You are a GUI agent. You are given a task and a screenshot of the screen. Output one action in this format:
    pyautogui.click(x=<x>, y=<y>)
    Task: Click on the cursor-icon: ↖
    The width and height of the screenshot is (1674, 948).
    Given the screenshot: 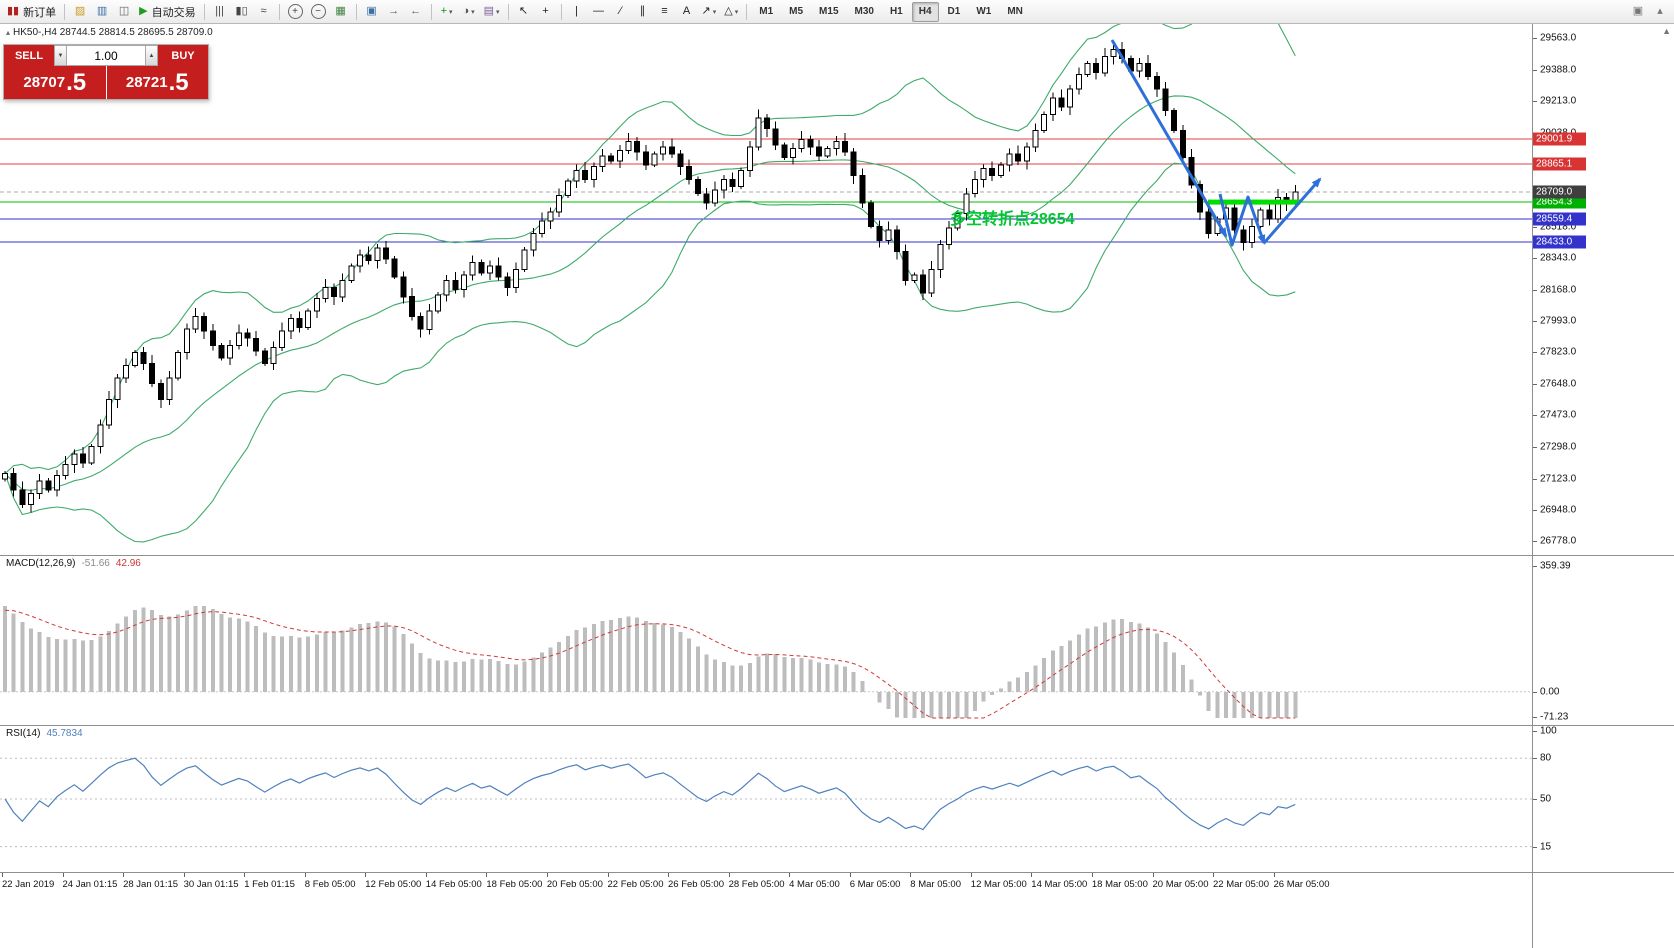 What is the action you would take?
    pyautogui.click(x=524, y=12)
    